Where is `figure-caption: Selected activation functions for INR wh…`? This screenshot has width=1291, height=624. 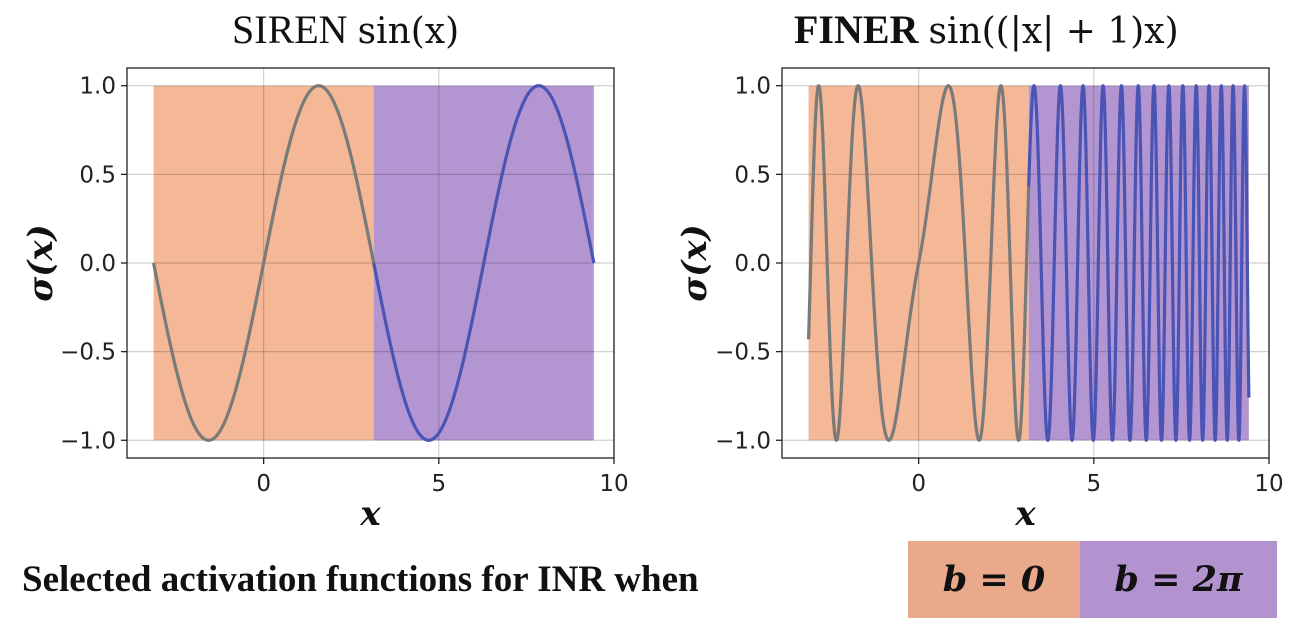
figure-caption: Selected activation functions for INR wh… is located at coordinates (360, 579).